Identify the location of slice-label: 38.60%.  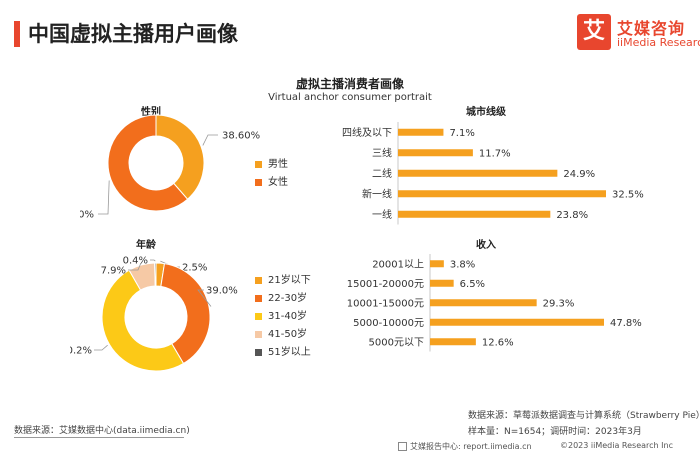
(241, 136).